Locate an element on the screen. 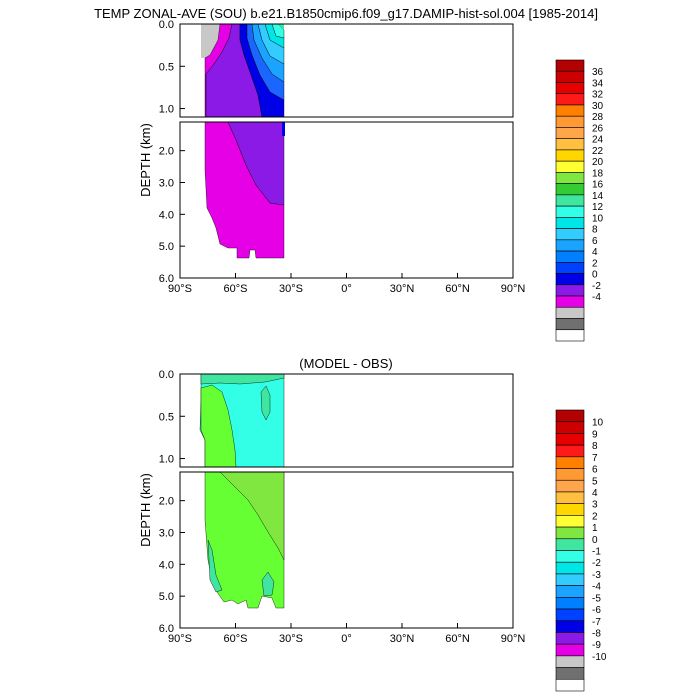  colorbar-label: 22 is located at coordinates (598, 151).